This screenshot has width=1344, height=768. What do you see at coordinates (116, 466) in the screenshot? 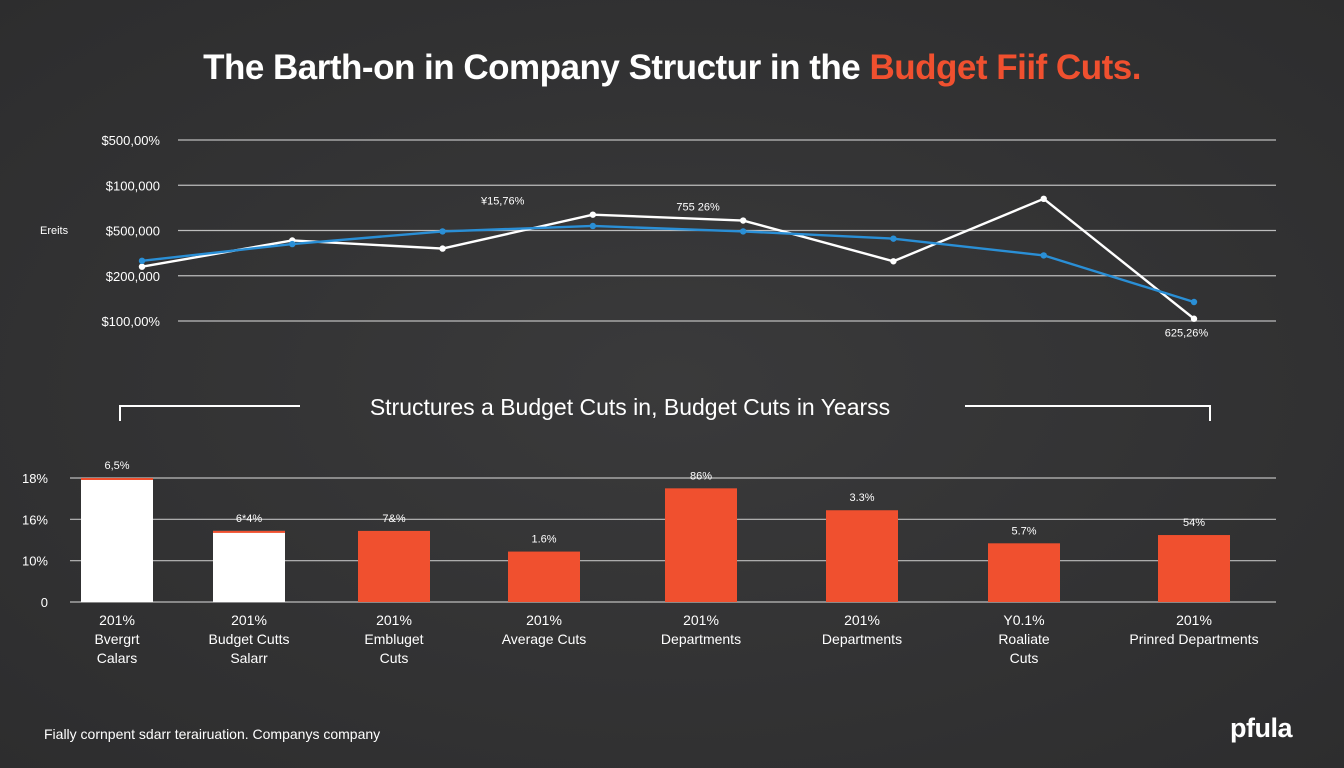
I see `bar-data-label: 6,5%` at bounding box center [116, 466].